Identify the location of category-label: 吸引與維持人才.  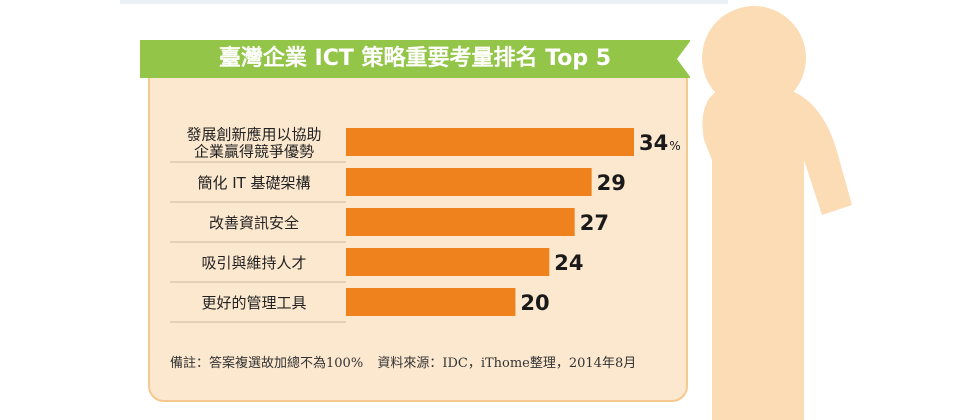
(253, 263).